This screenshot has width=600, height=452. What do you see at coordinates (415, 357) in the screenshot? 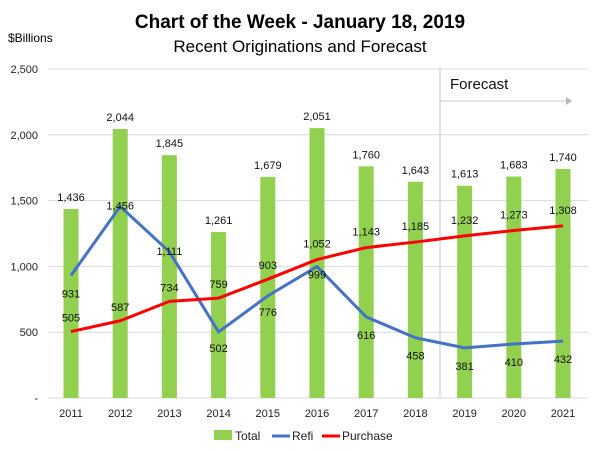
I see `data-label-refi: 458` at bounding box center [415, 357].